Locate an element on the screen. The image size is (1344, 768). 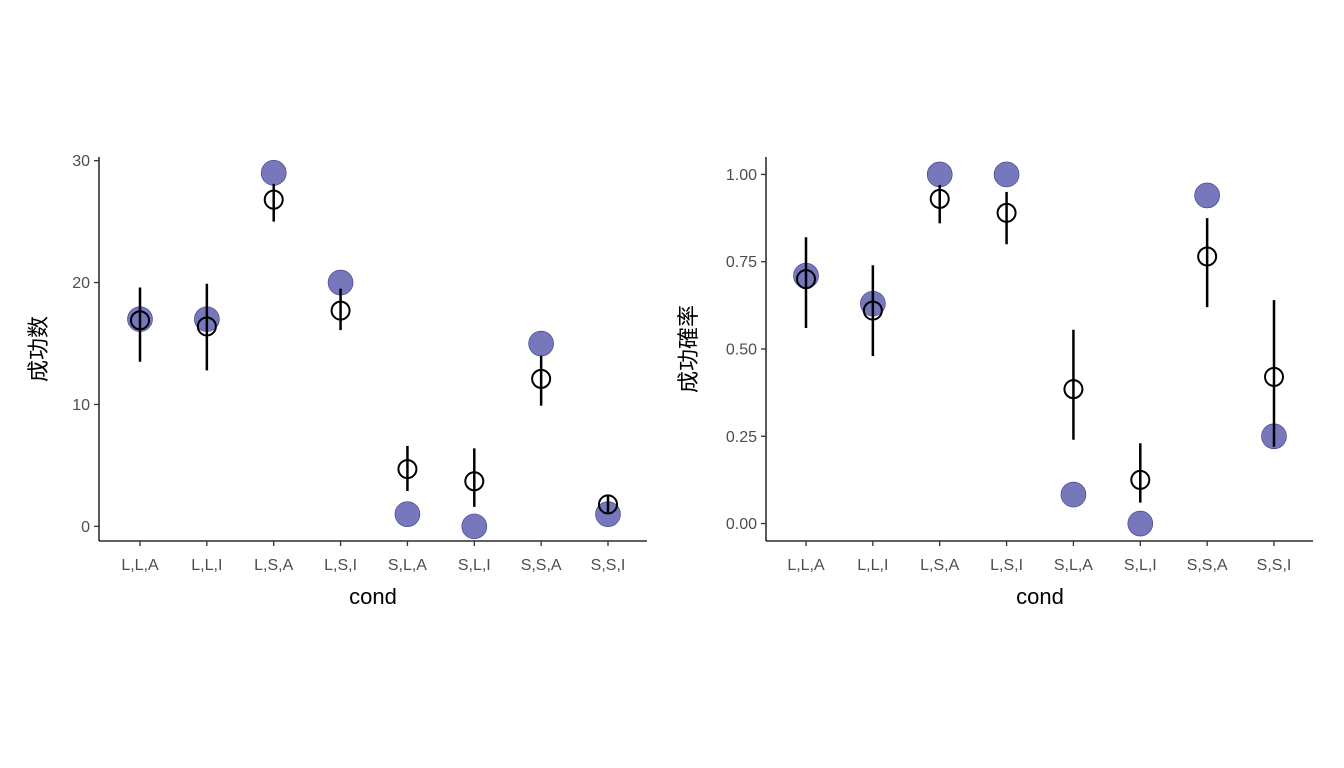
y-tick-label: 30 is located at coordinates (81, 161).